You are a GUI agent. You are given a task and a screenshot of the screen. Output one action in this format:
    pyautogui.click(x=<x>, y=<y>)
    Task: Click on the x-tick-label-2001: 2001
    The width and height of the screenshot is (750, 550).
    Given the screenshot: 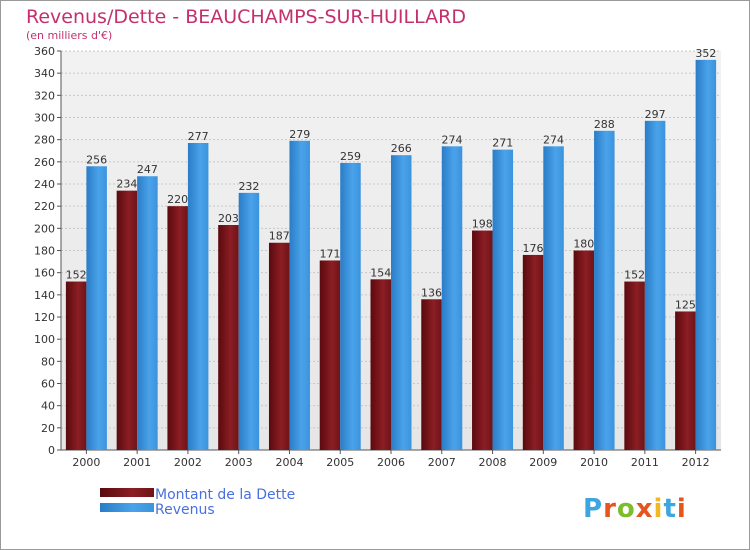 What is the action you would take?
    pyautogui.click(x=137, y=462)
    